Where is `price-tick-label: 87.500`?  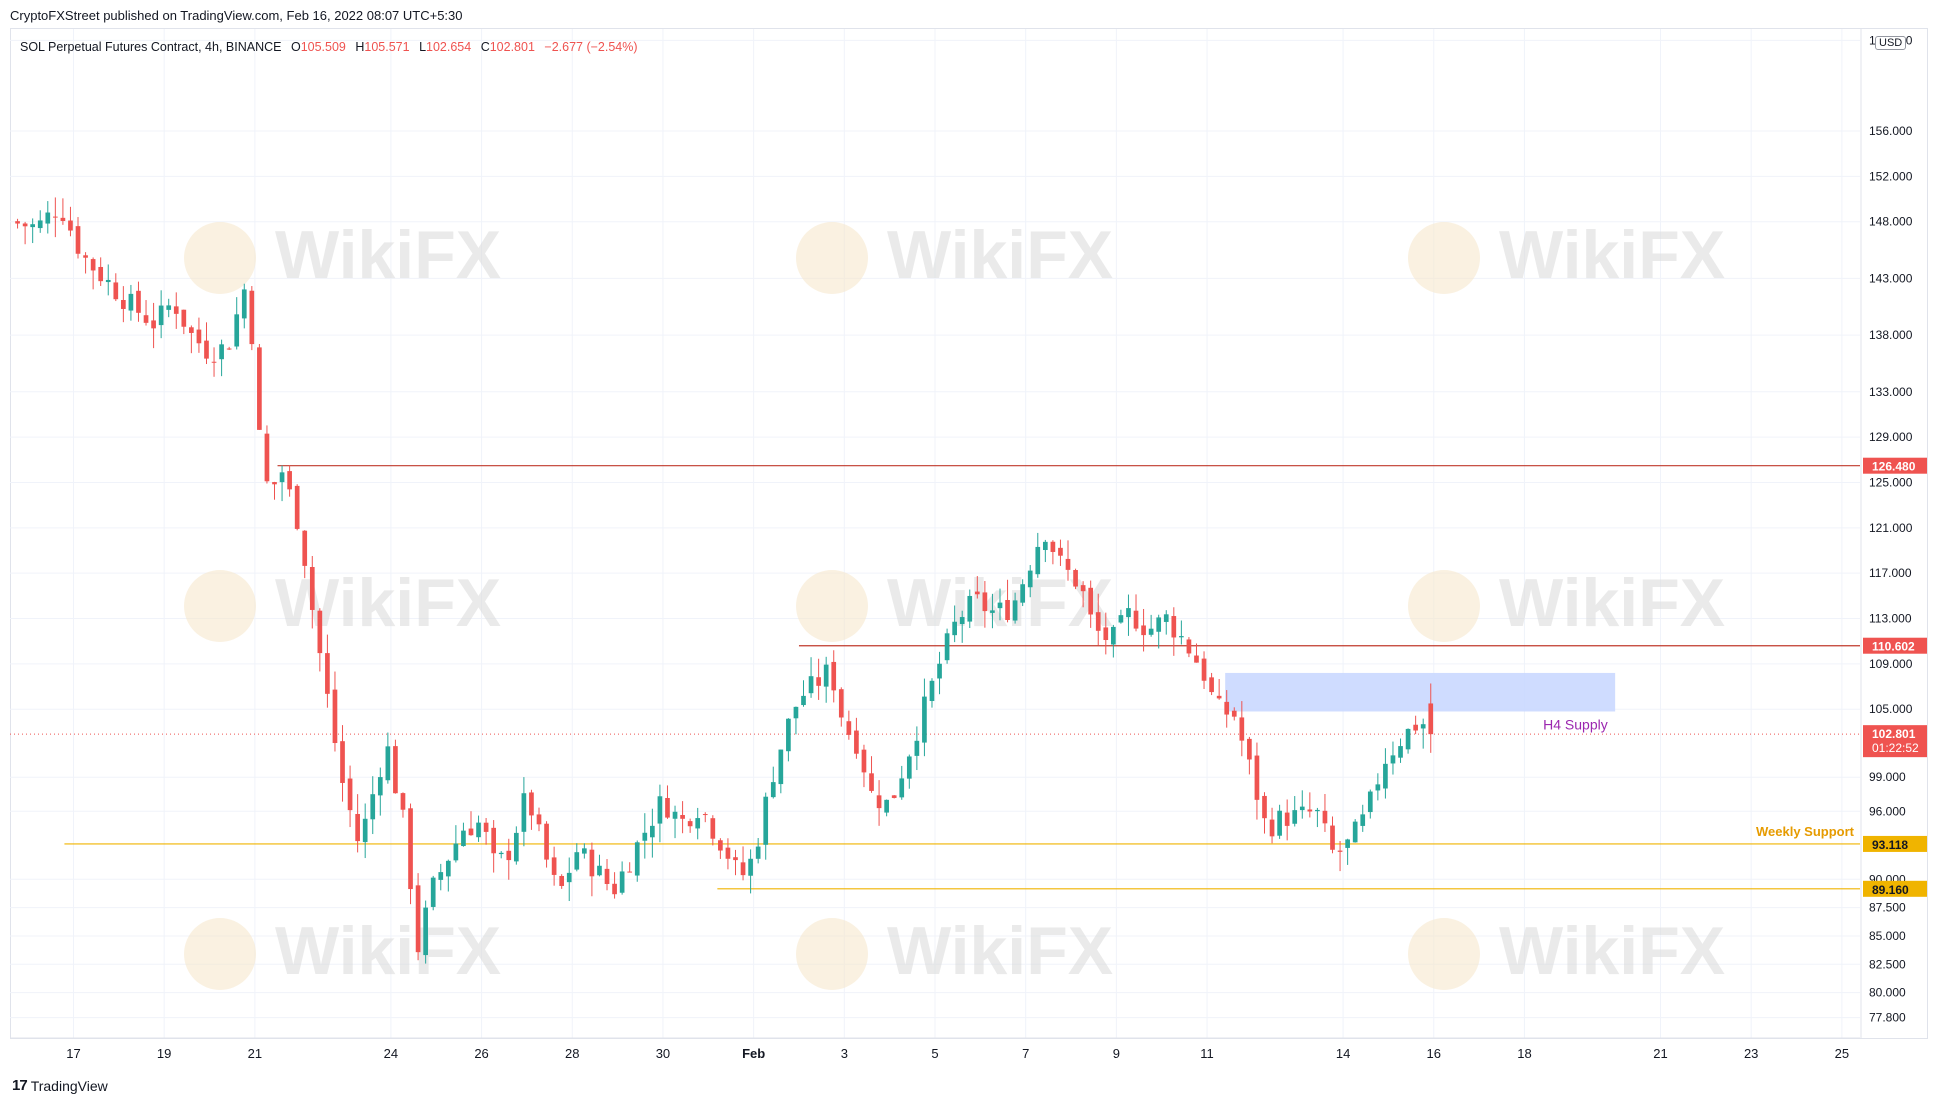
price-tick-label: 87.500 is located at coordinates (1887, 908).